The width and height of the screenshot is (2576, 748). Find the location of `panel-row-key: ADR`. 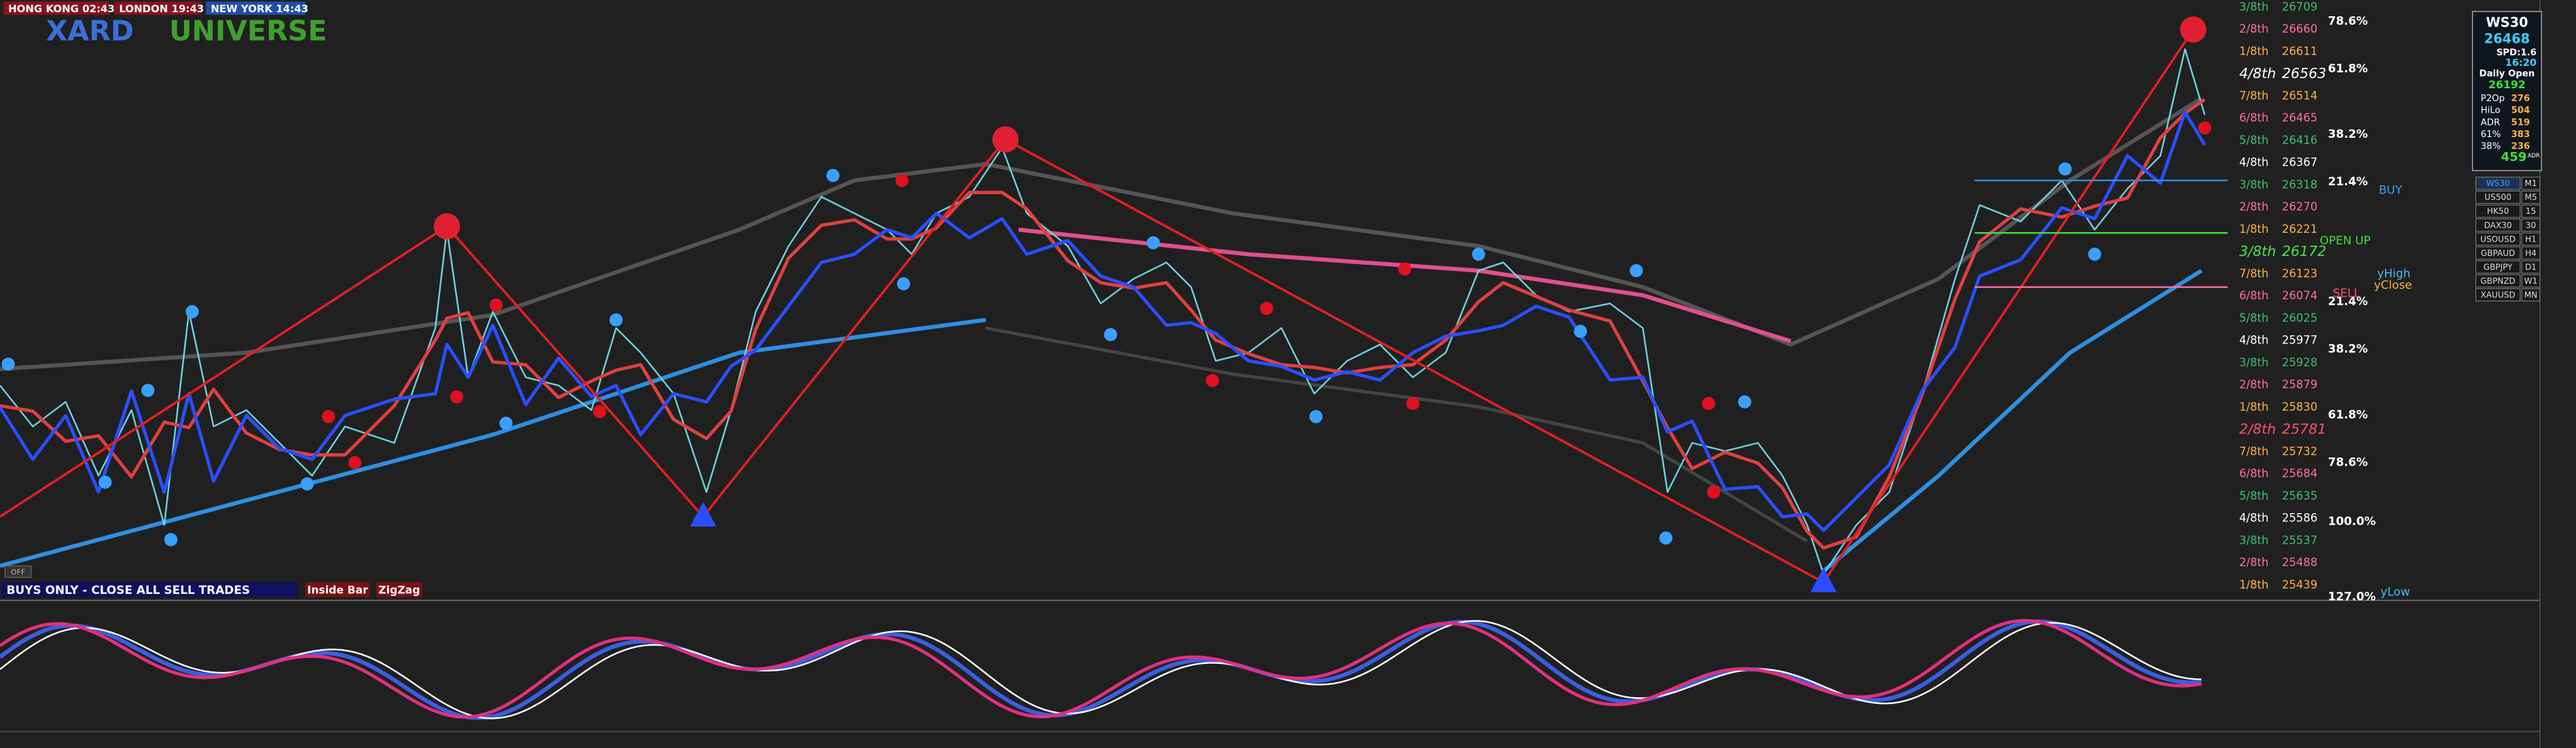

panel-row-key: ADR is located at coordinates (2491, 122).